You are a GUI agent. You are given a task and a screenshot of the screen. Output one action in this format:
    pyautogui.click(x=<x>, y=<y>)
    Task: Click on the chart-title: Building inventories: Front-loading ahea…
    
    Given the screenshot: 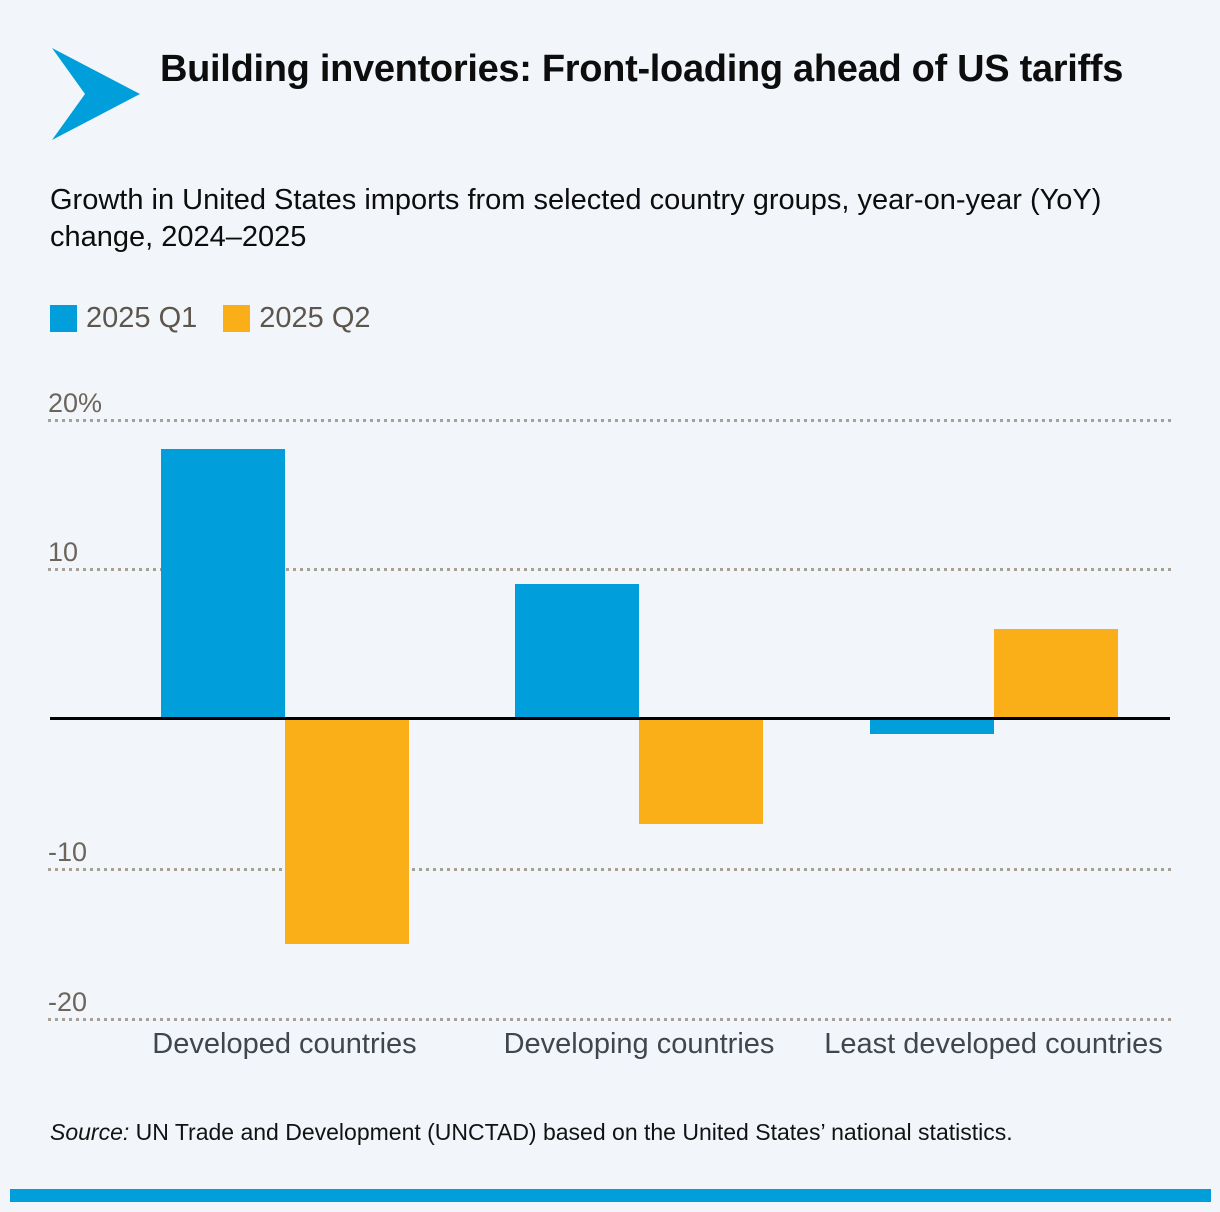 What is the action you would take?
    pyautogui.click(x=642, y=69)
    